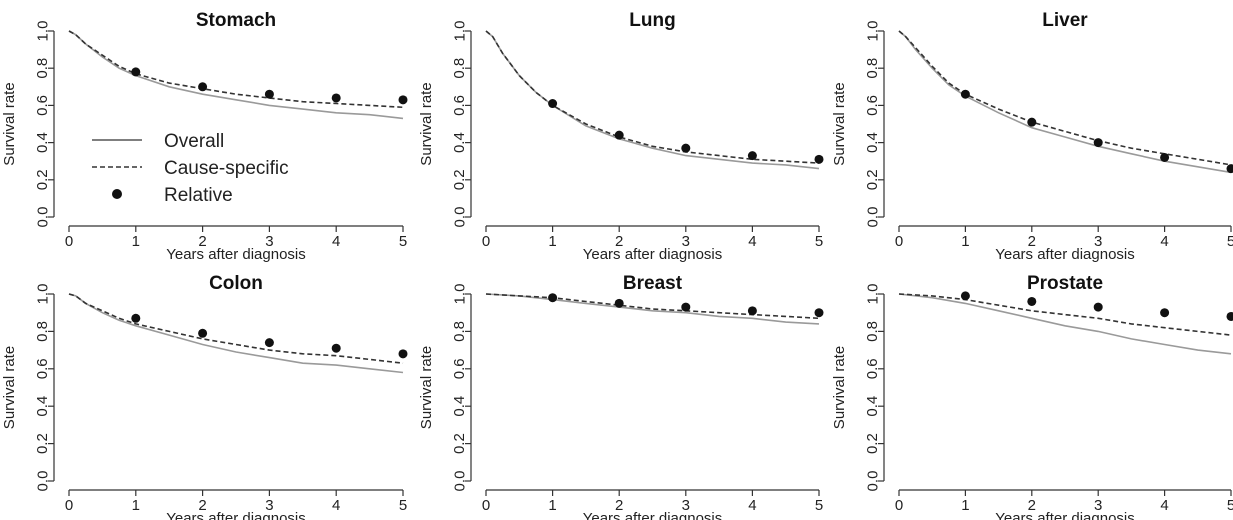 The width and height of the screenshot is (1233, 520). What do you see at coordinates (652, 97) in the screenshot?
I see `panel-lung-cause-specific-line` at bounding box center [652, 97].